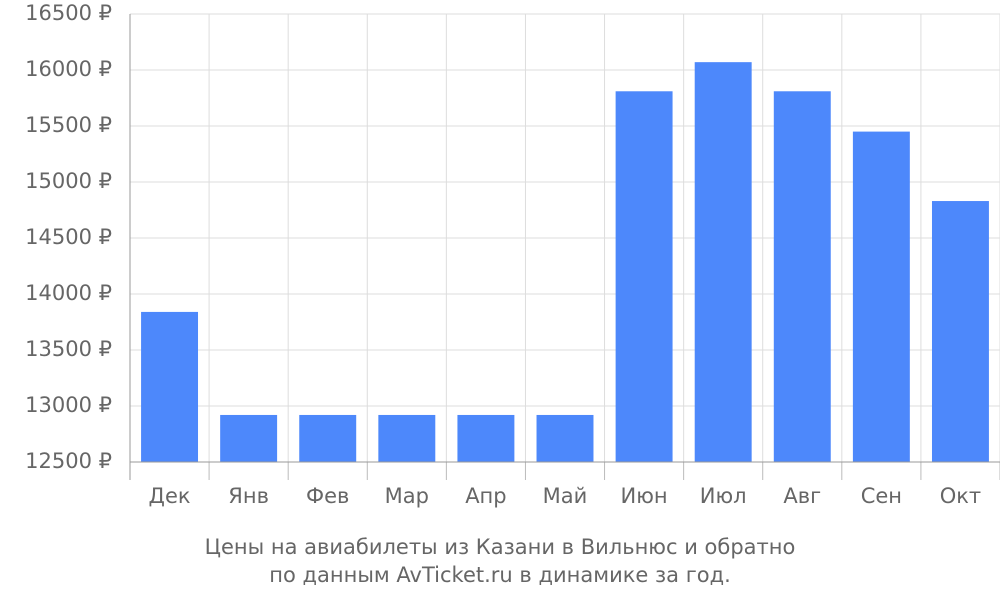 This screenshot has width=1000, height=600. I want to click on x-tick-label: Авг, so click(802, 496).